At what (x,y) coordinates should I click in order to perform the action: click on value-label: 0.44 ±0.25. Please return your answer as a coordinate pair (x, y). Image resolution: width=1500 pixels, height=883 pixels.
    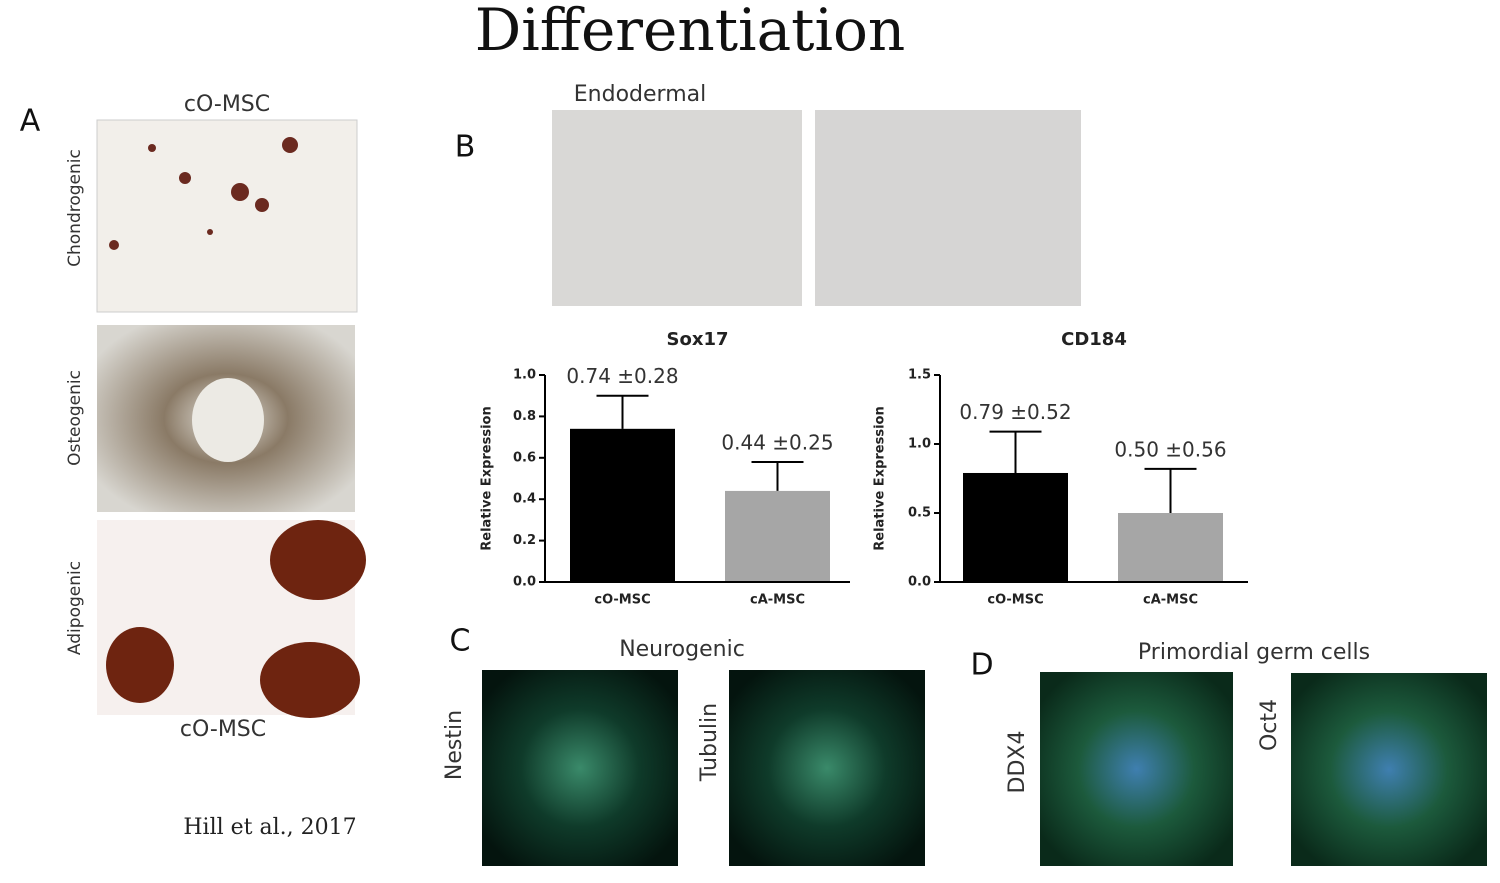
    Looking at the image, I should click on (777, 442).